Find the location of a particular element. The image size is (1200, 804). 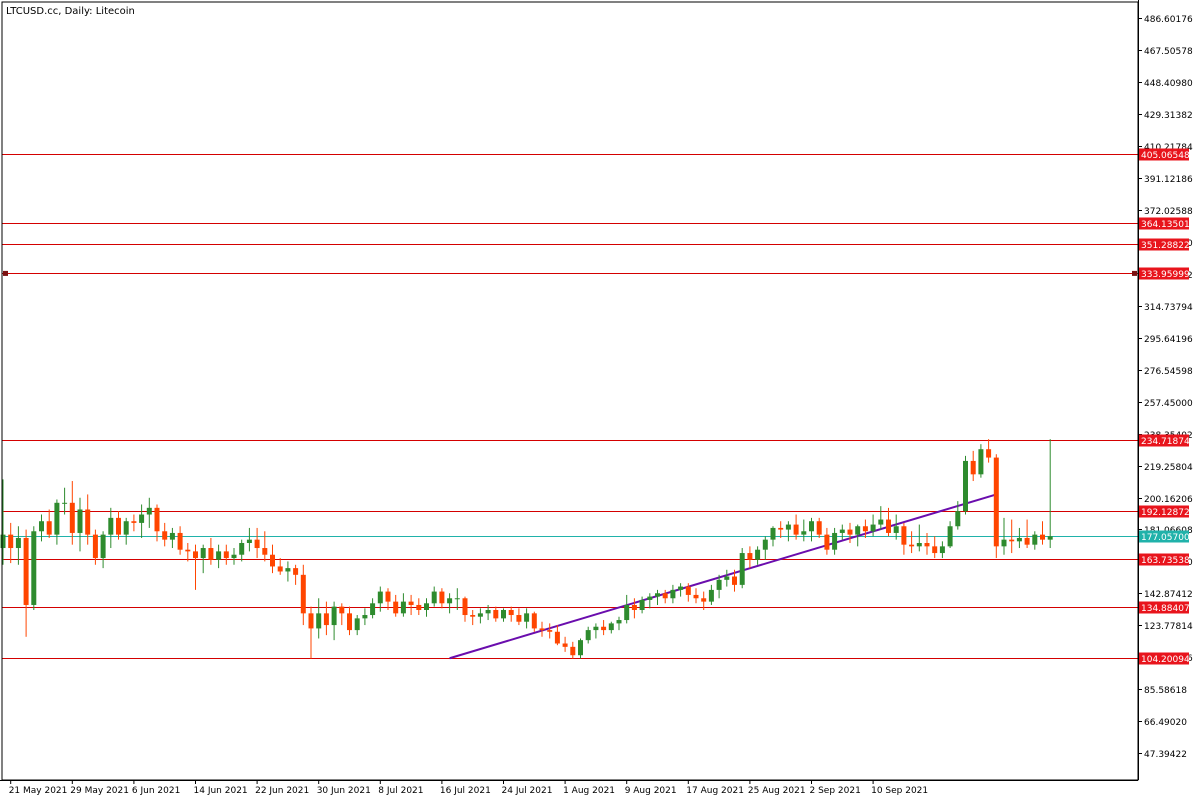

time-tick-label: 16 Jul 2021 is located at coordinates (465, 791).